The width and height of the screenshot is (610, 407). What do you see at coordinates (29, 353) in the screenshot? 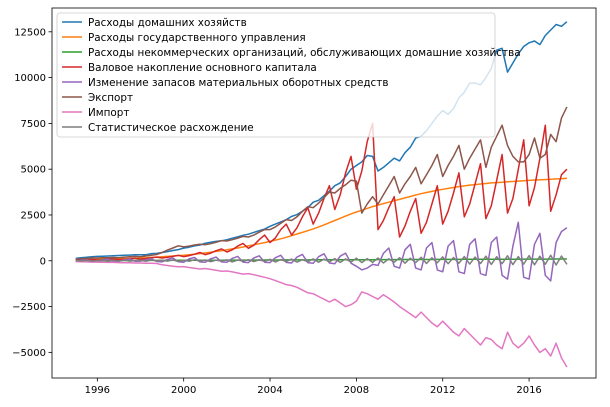
I see `y-tick-label: −5000` at bounding box center [29, 353].